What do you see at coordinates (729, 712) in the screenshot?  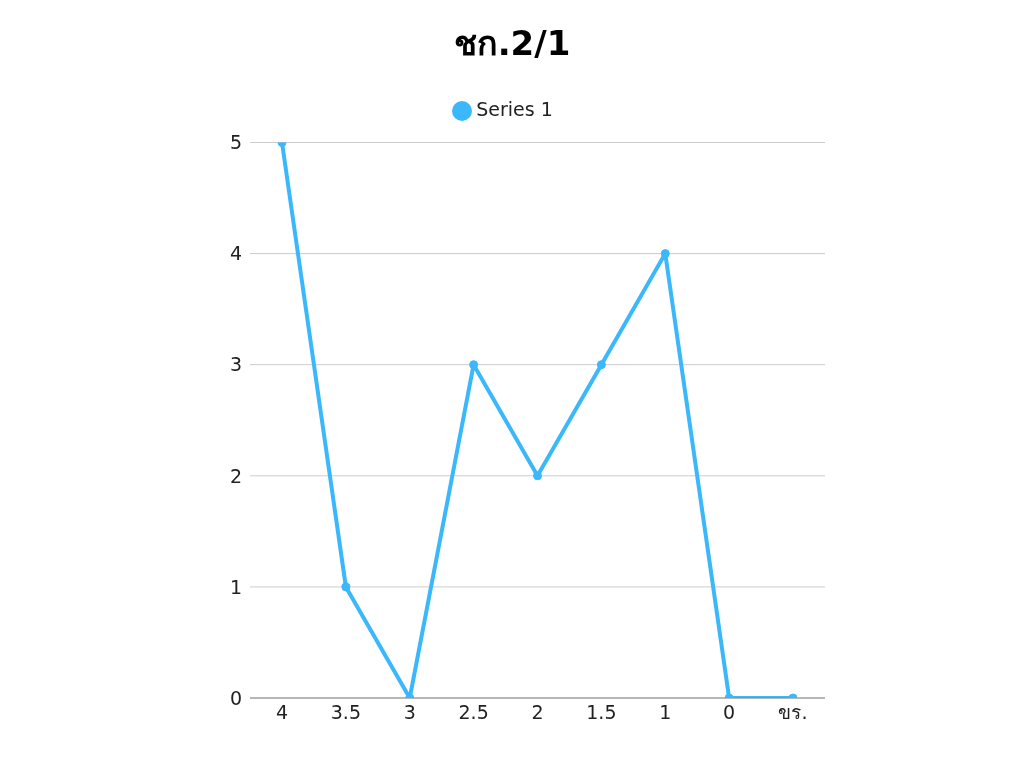 I see `x-tick-label: 0` at bounding box center [729, 712].